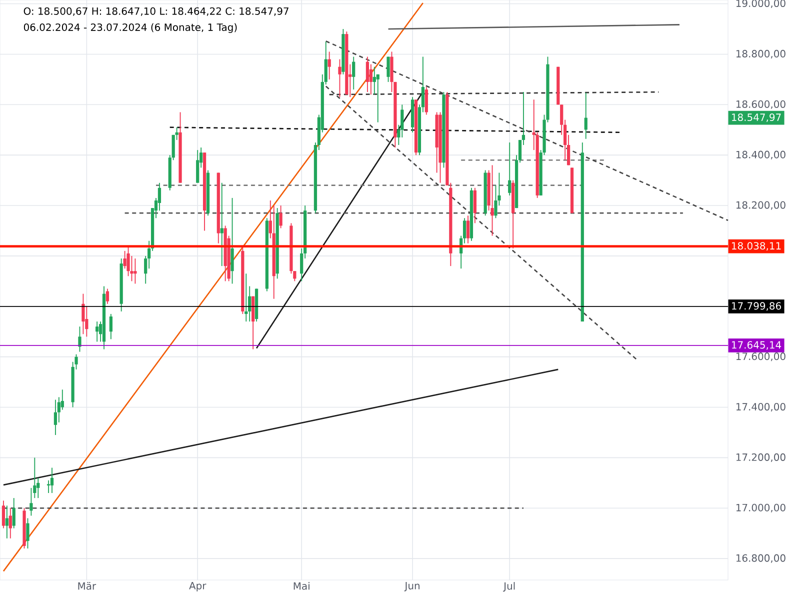 The image size is (800, 600). I want to click on y-tick-label: 17.400,00, so click(761, 407).